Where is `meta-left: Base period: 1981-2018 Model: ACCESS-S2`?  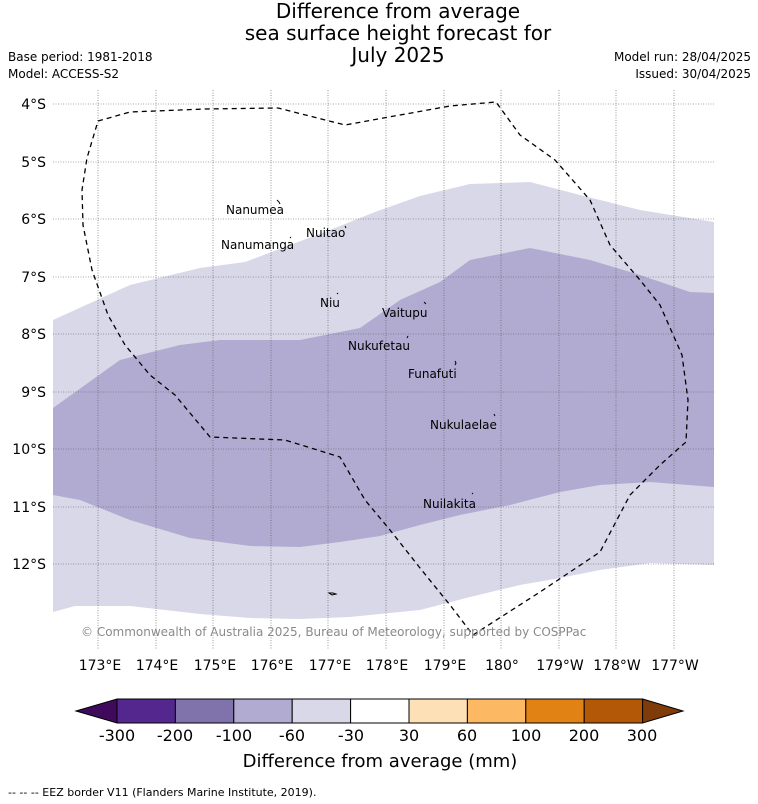 meta-left: Base period: 1981-2018 Model: ACCESS-S2 is located at coordinates (80, 66).